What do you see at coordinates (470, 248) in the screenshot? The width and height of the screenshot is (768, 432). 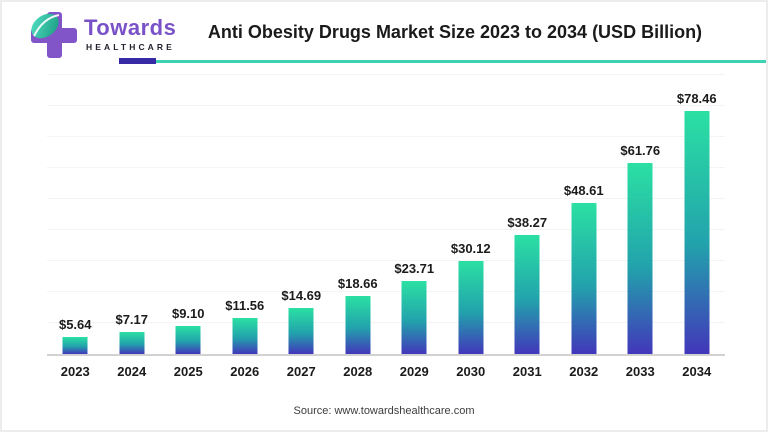 I see `bar-value-label-2030: $30.12` at bounding box center [470, 248].